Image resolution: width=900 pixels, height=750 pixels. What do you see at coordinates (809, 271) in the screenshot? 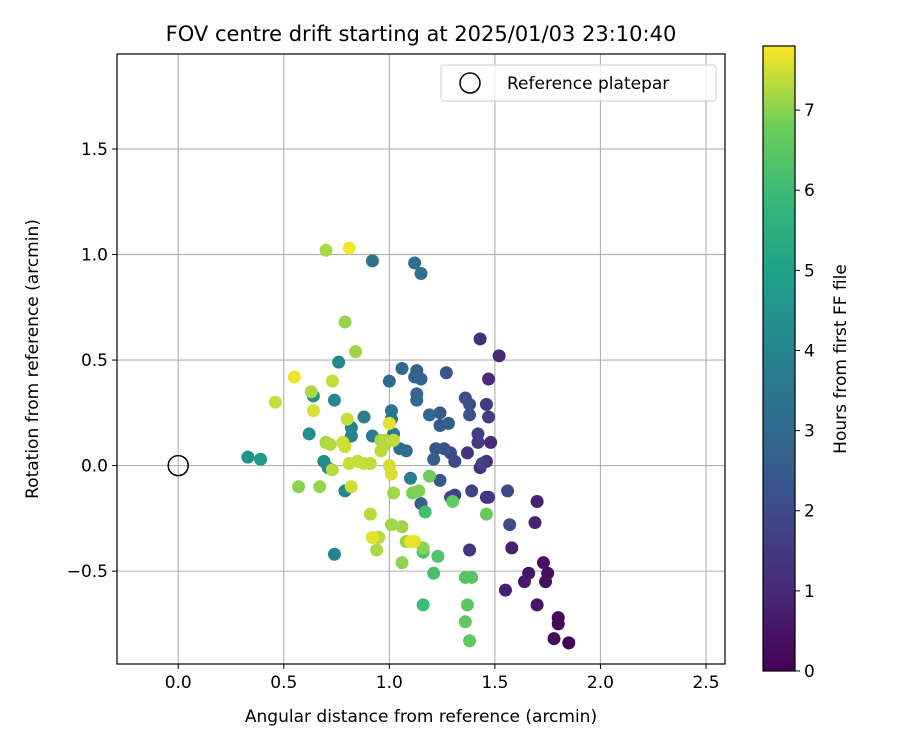
I see `colorbar-tick-label: 5` at bounding box center [809, 271].